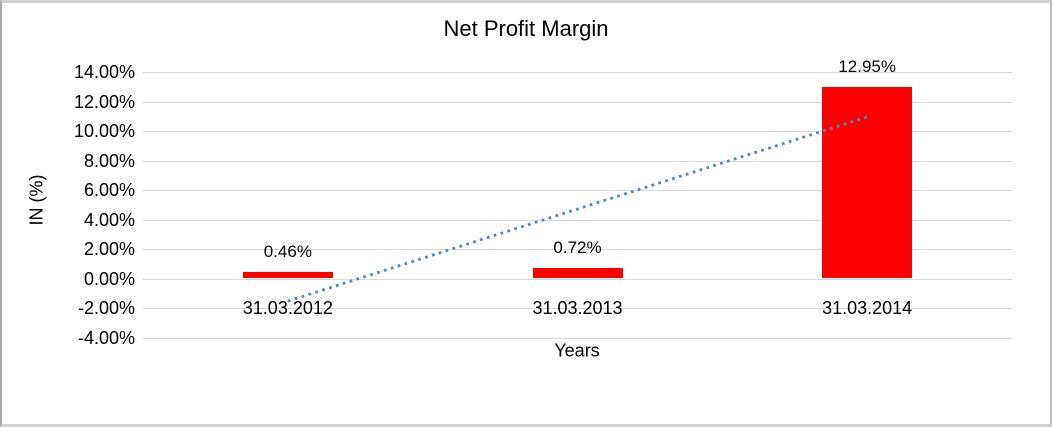 The width and height of the screenshot is (1052, 427). What do you see at coordinates (577, 350) in the screenshot?
I see `x-axis-title: Years` at bounding box center [577, 350].